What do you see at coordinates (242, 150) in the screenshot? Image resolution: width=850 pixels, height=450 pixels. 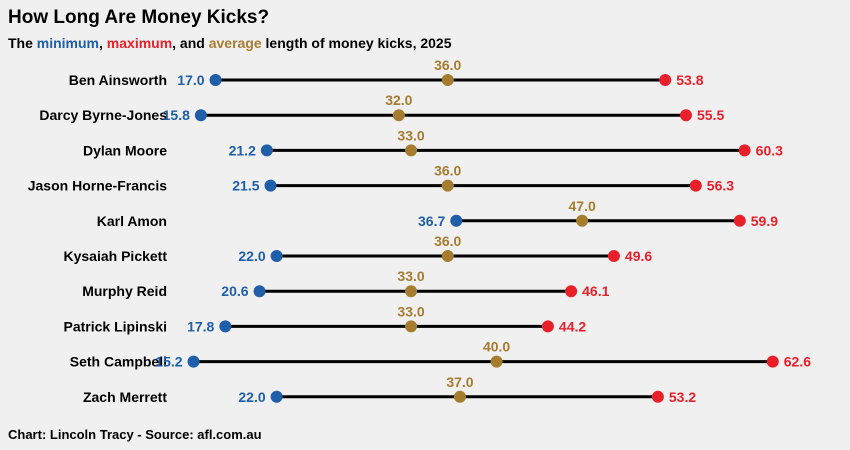 I see `min-value-label: 21.2` at bounding box center [242, 150].